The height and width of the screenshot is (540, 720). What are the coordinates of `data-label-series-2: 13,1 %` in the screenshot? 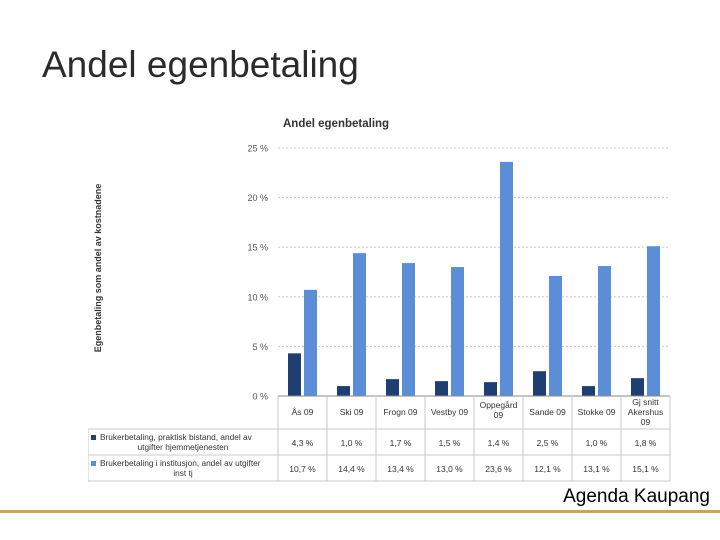 It's located at (596, 469).